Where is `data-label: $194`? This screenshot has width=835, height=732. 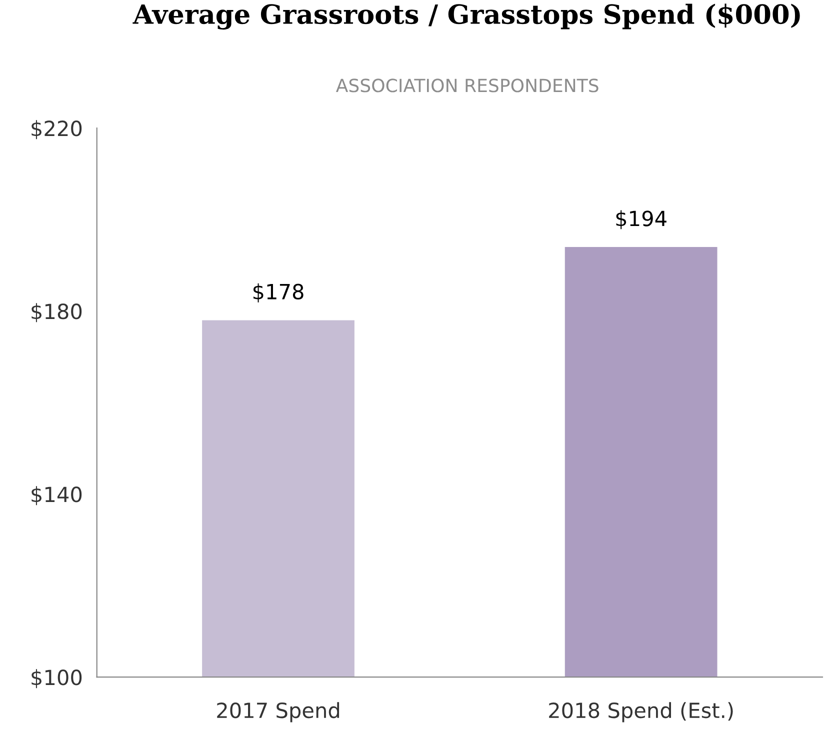
data-label: $194 is located at coordinates (641, 220).